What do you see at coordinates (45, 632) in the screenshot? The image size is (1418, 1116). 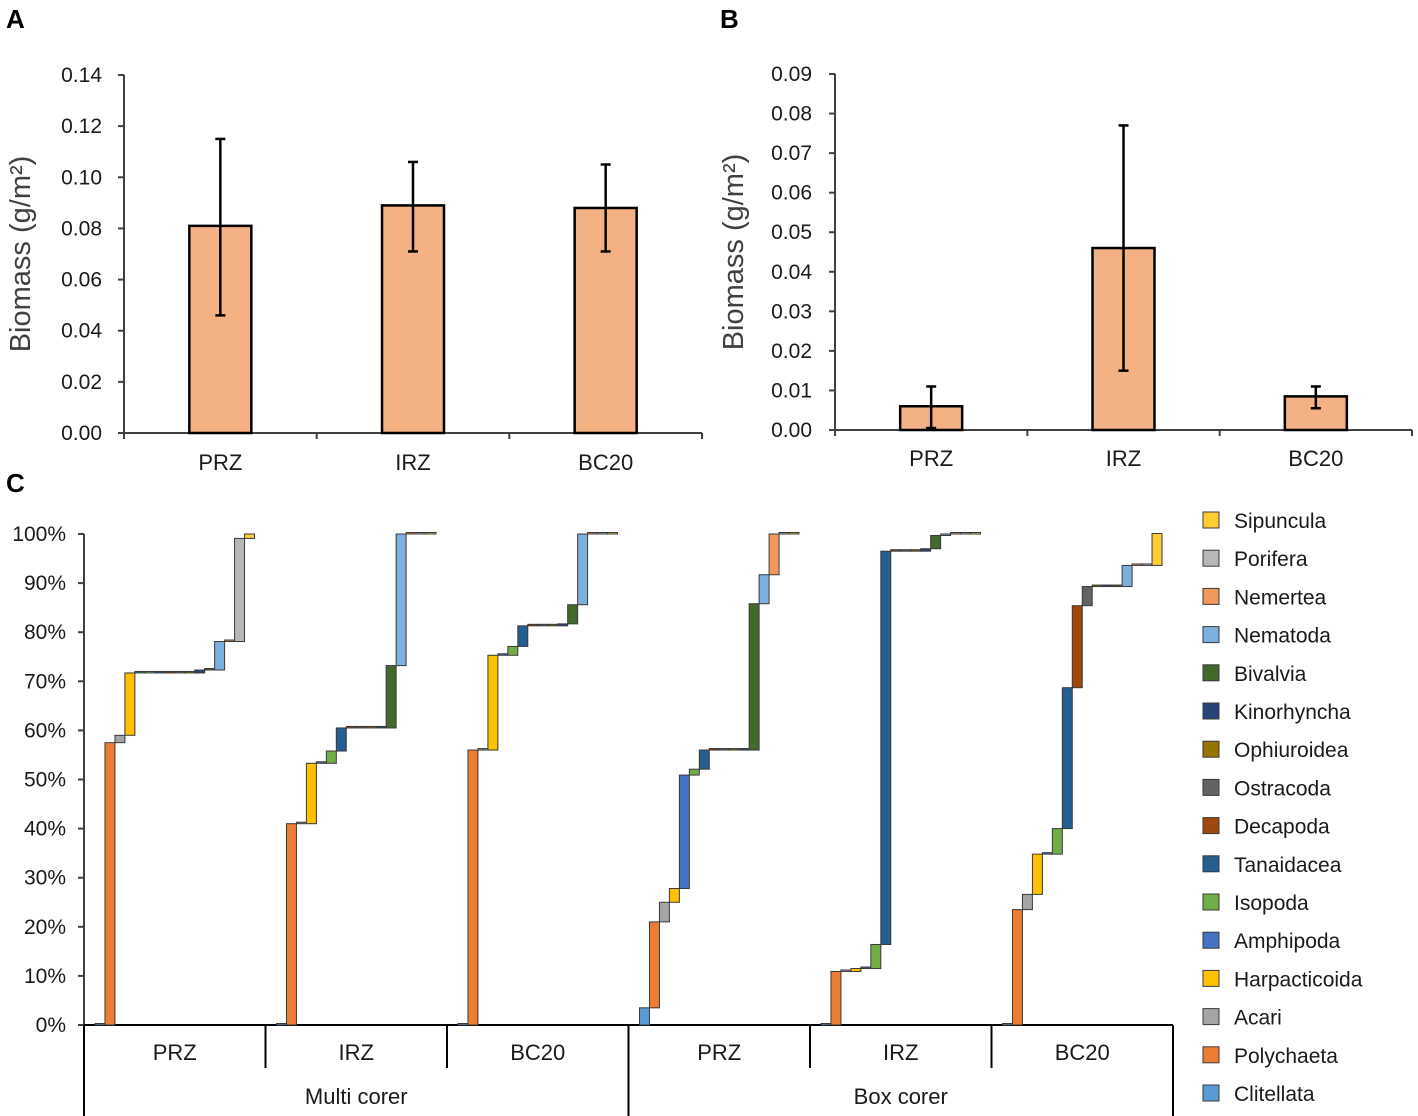 I see `panel-c-y-tick-label: 80%` at bounding box center [45, 632].